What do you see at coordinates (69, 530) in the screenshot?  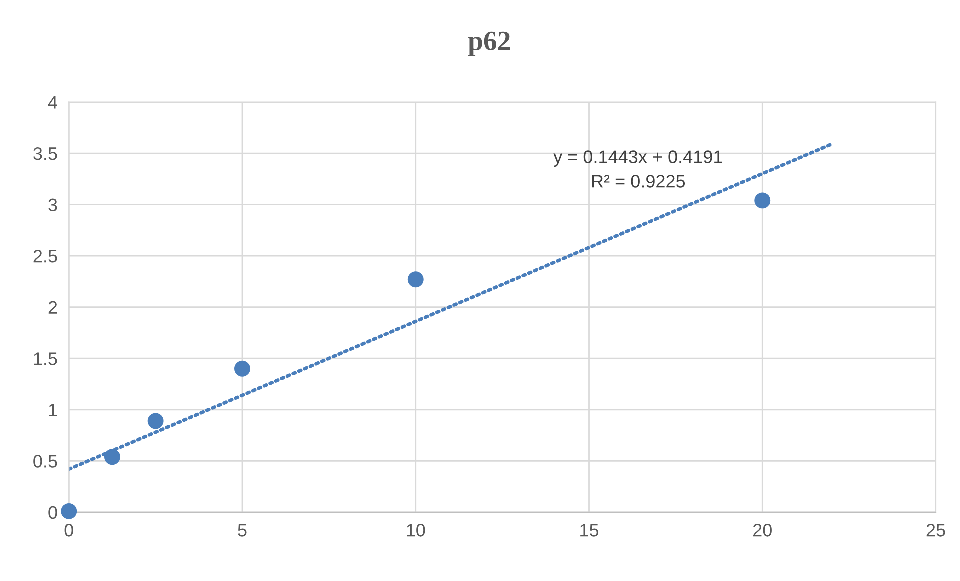 I see `x-tick-label: 0` at bounding box center [69, 530].